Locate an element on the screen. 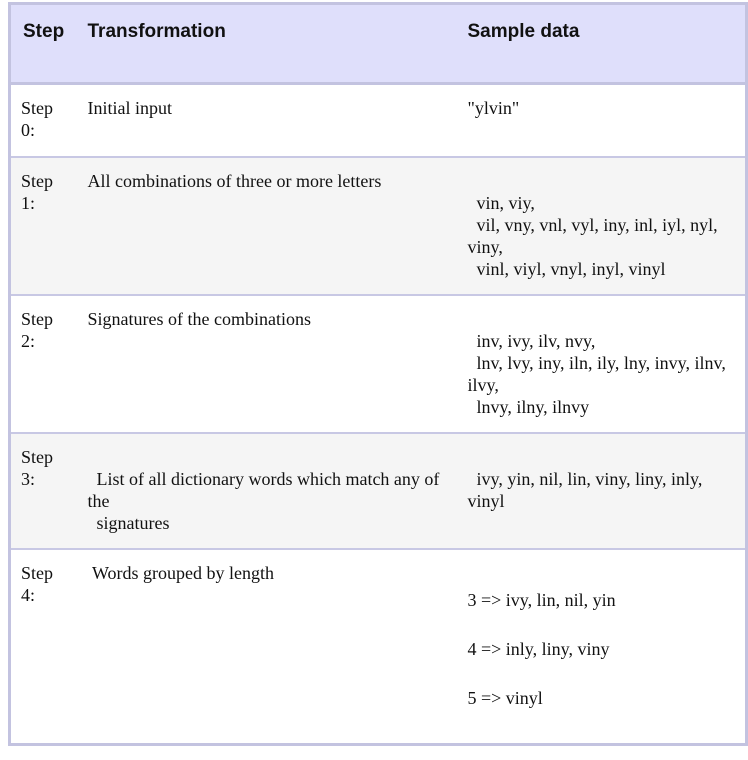  step-cell: Step 1: is located at coordinates (41, 225).